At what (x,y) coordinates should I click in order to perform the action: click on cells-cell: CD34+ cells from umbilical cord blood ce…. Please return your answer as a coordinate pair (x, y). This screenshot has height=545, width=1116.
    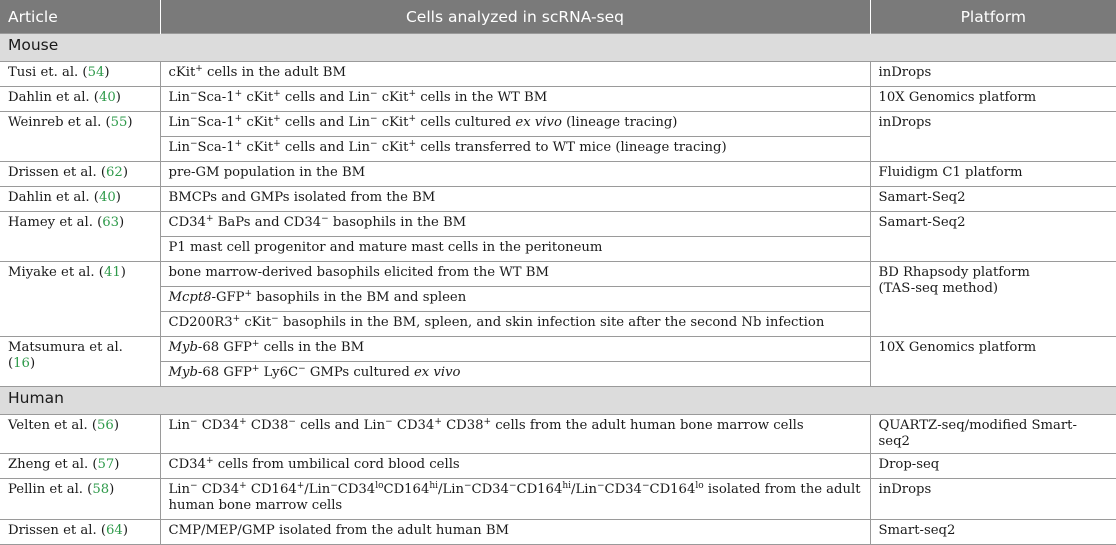
    Looking at the image, I should click on (515, 466).